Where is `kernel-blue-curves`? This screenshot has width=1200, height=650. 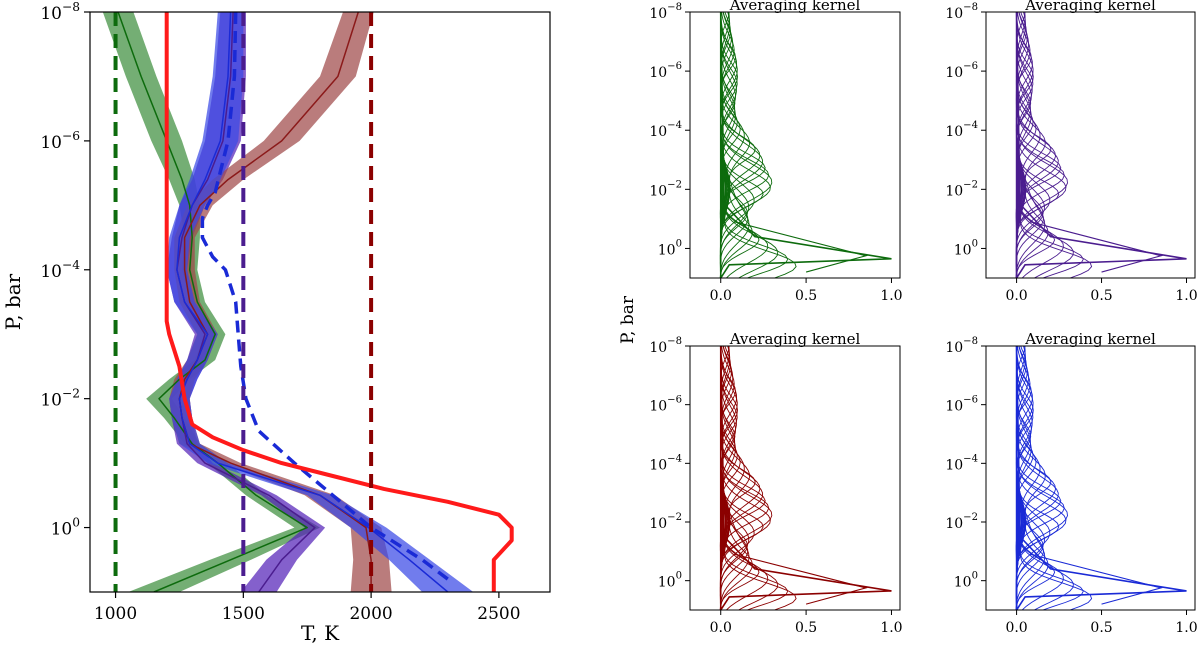 kernel-blue-curves is located at coordinates (1101, 478).